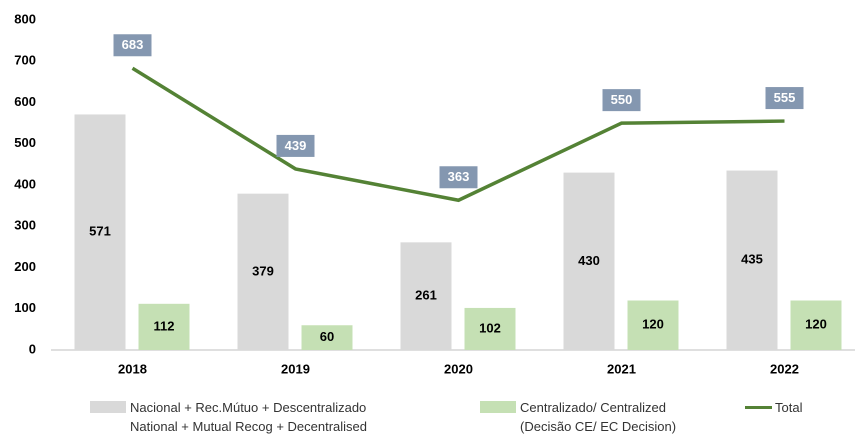  I want to click on y-tick-label: 500, so click(25, 142).